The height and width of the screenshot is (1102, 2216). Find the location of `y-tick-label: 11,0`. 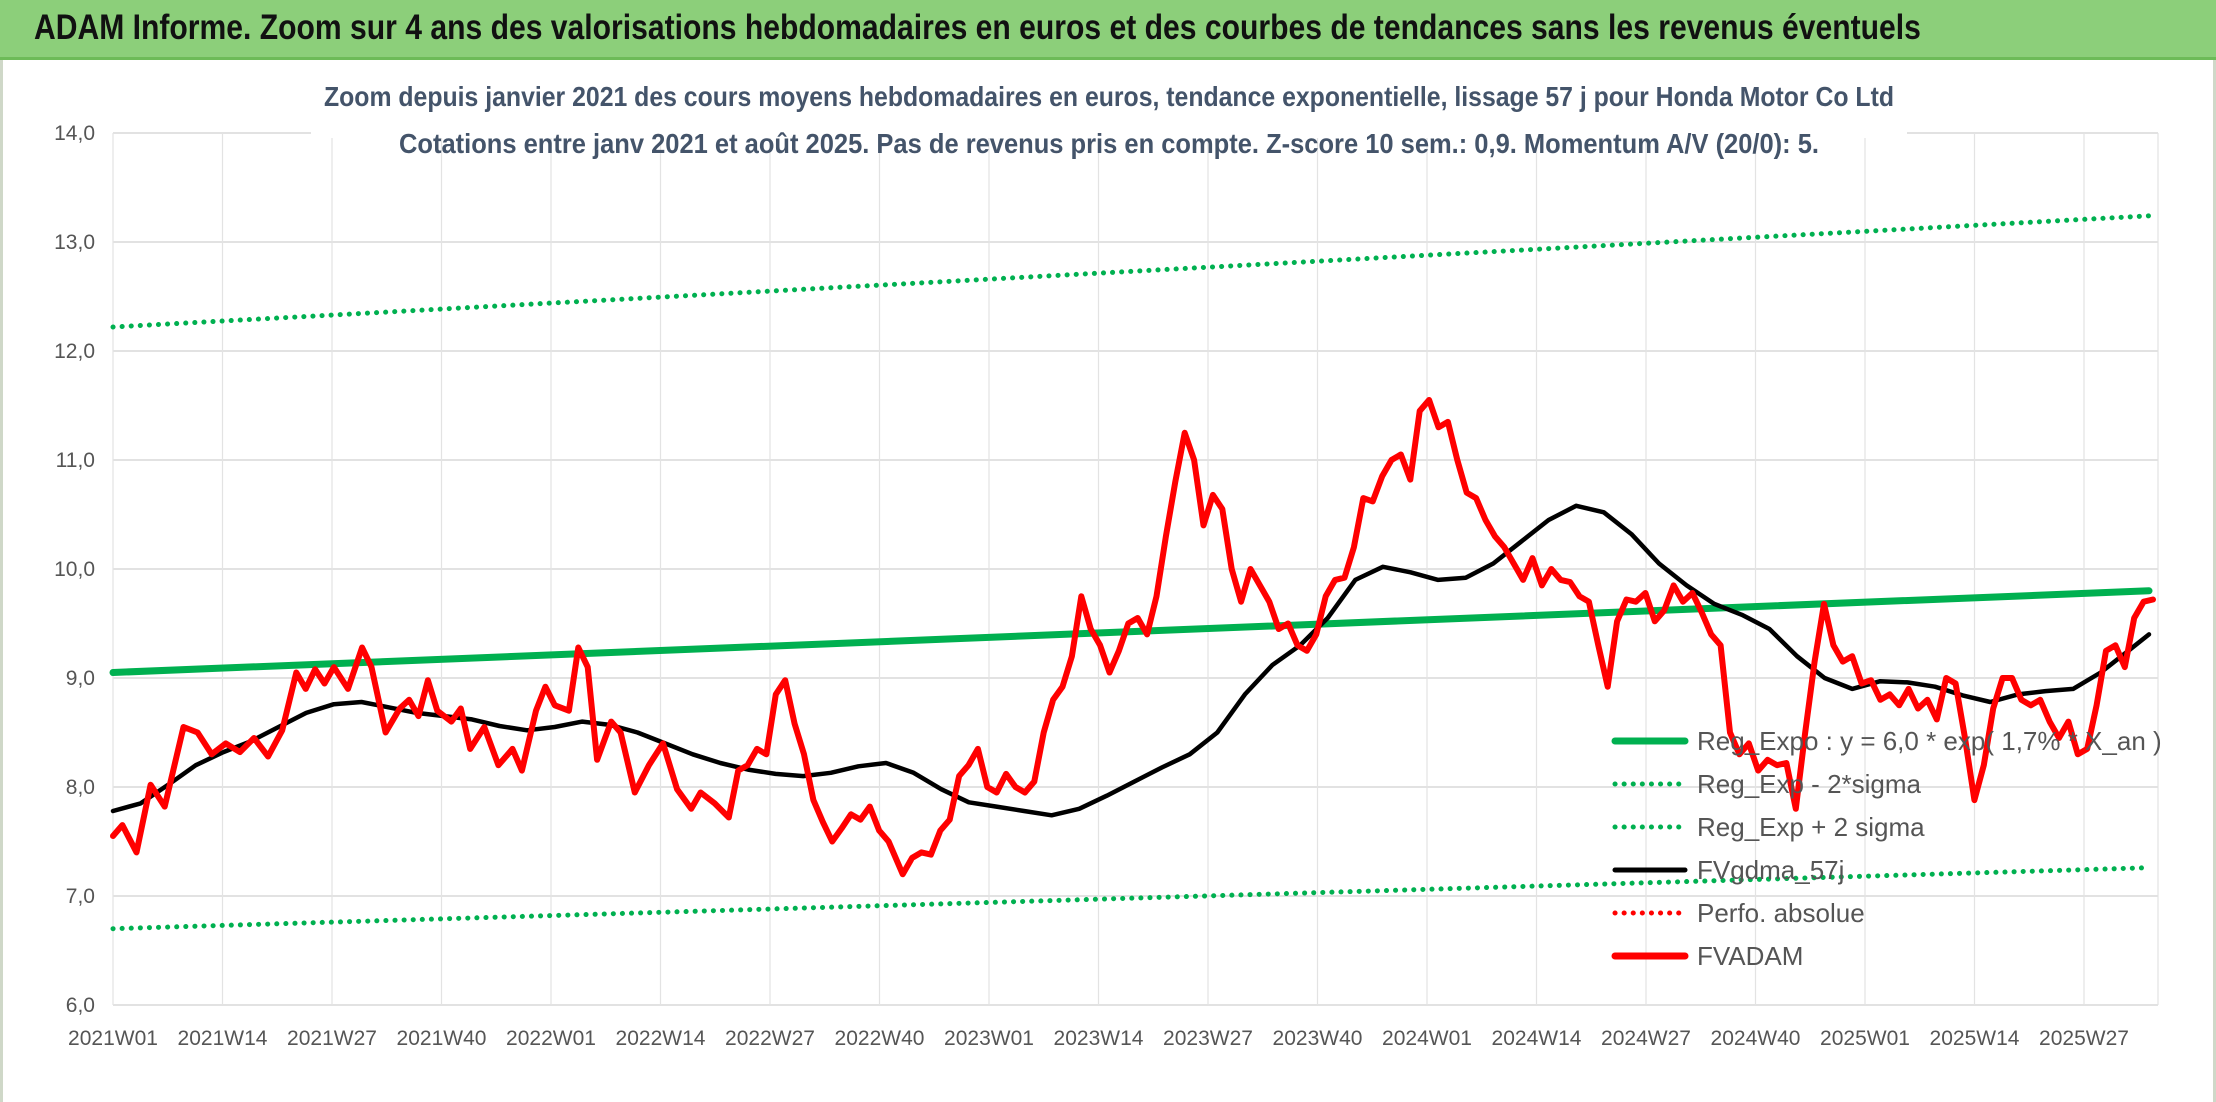

y-tick-label: 11,0 is located at coordinates (75, 460).